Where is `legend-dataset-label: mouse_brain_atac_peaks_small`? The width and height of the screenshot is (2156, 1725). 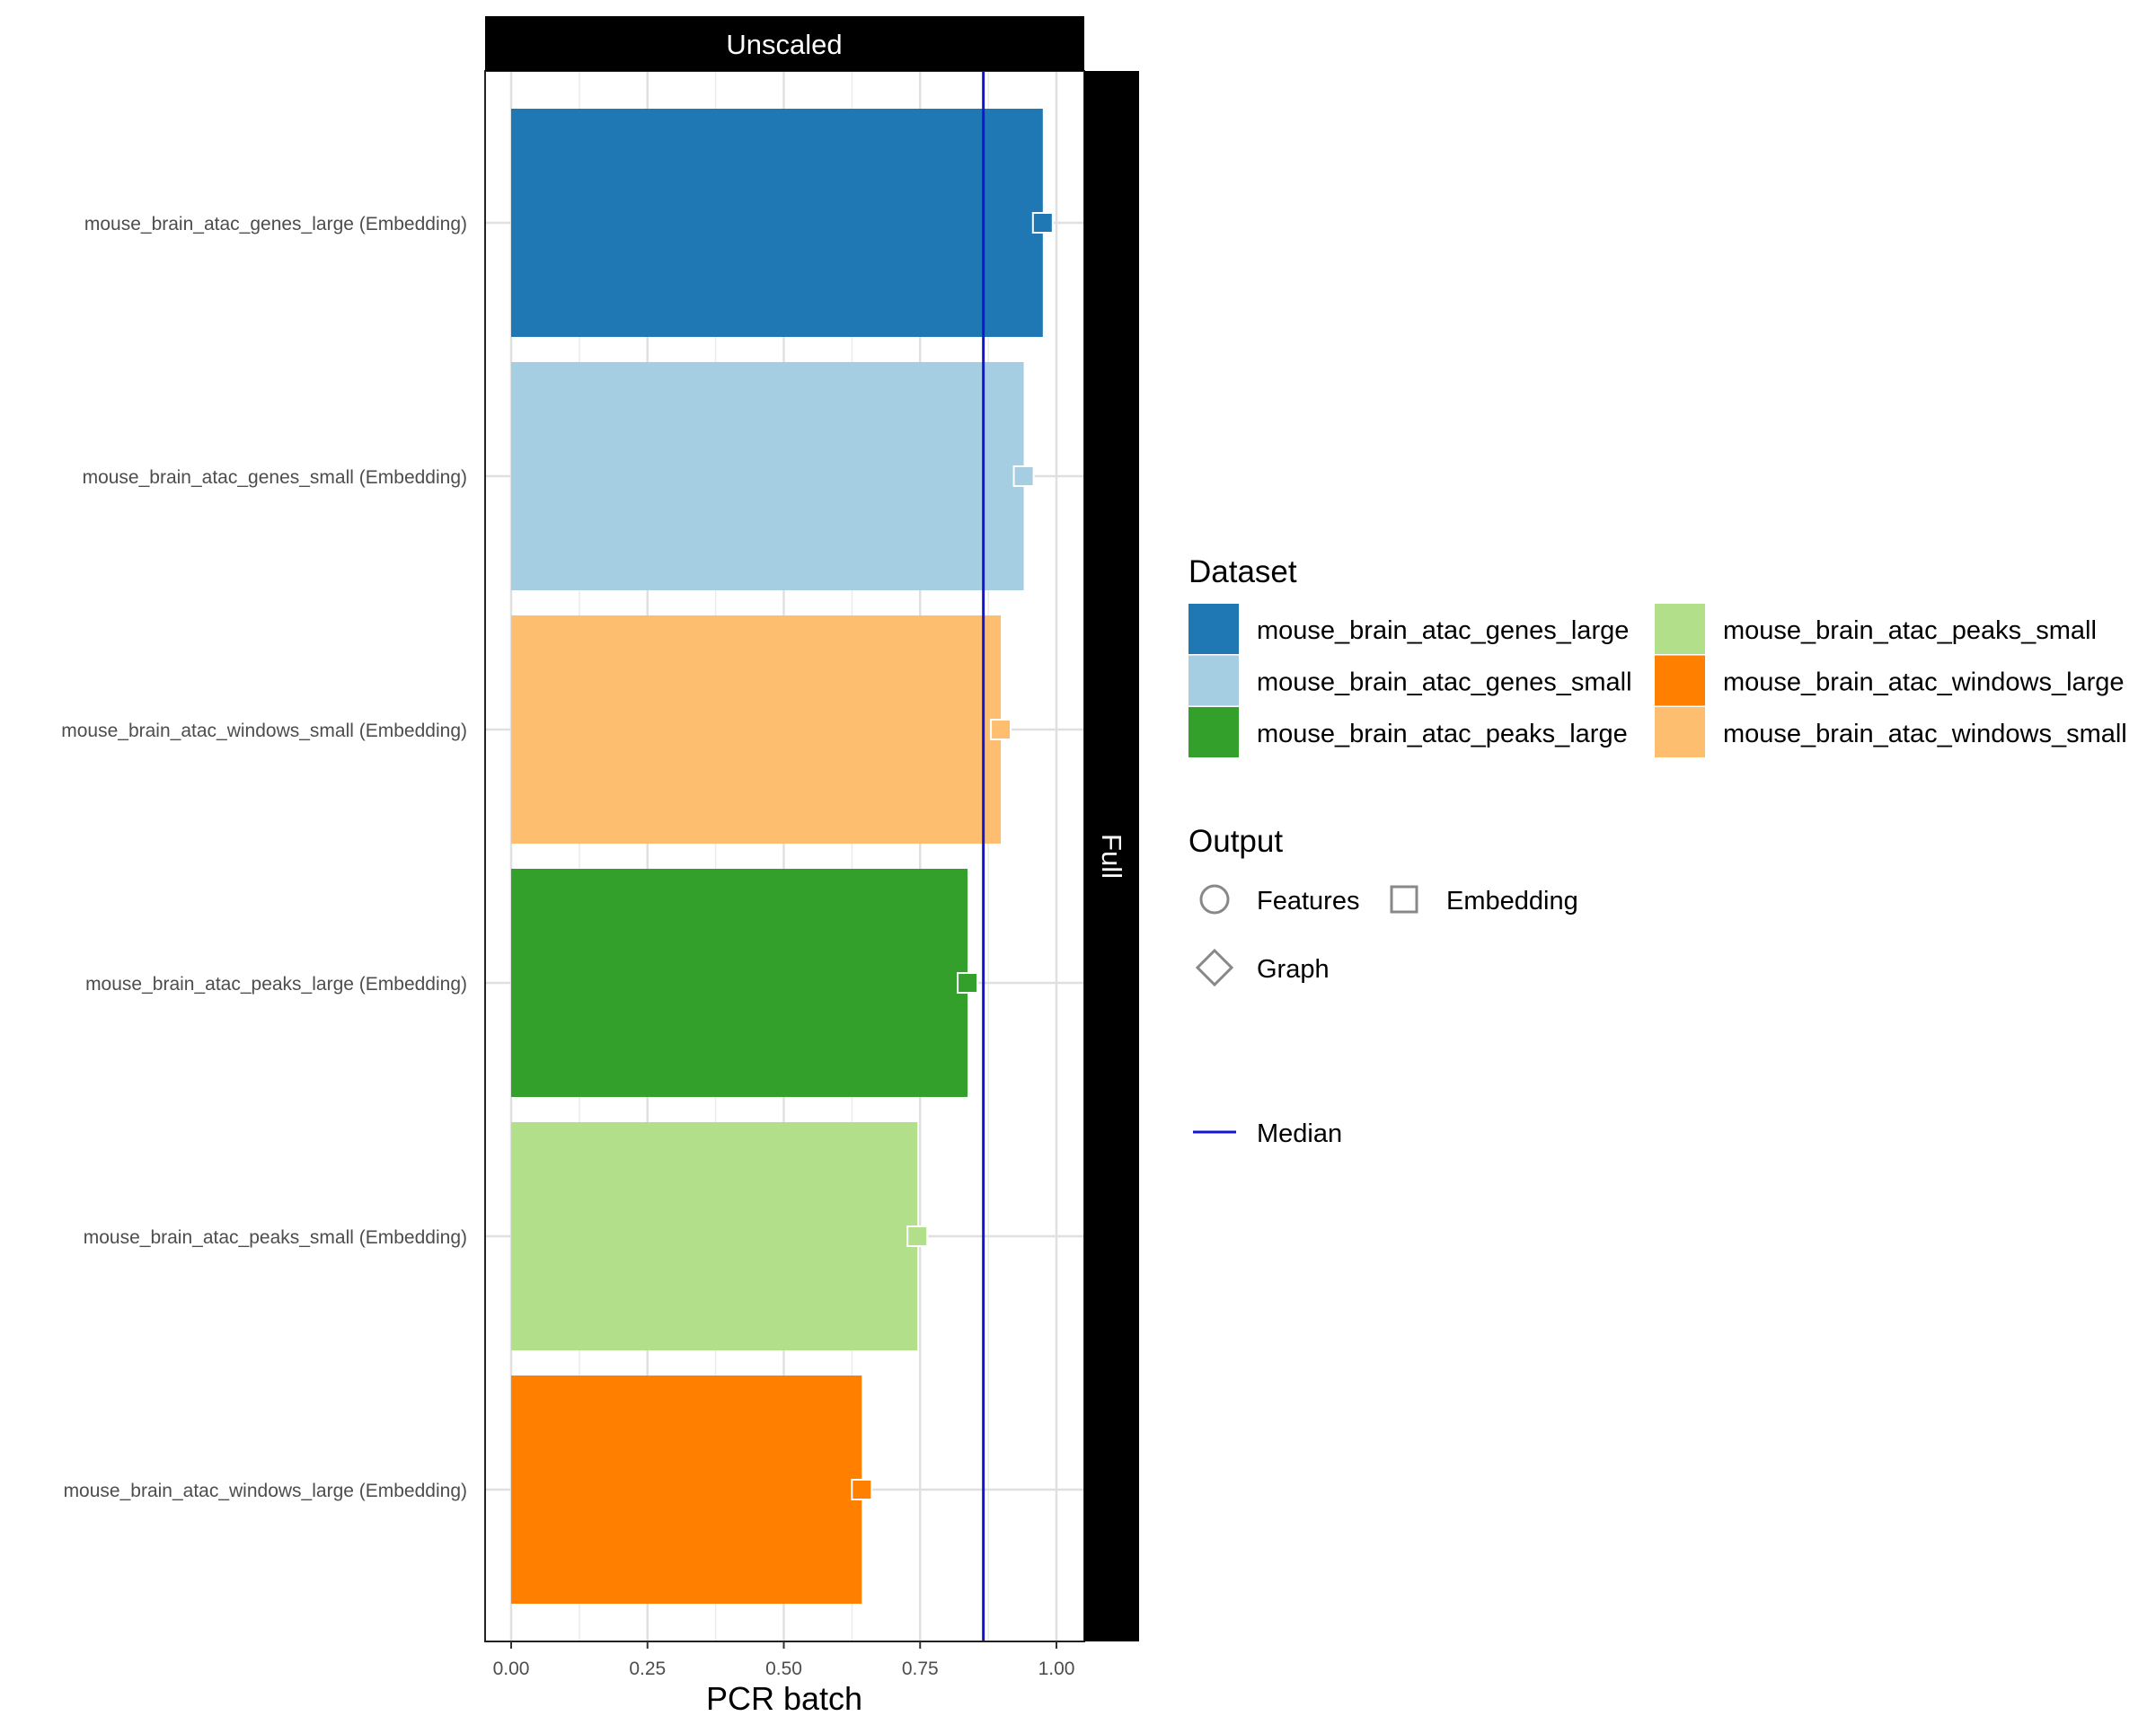
legend-dataset-label: mouse_brain_atac_peaks_small is located at coordinates (1910, 630).